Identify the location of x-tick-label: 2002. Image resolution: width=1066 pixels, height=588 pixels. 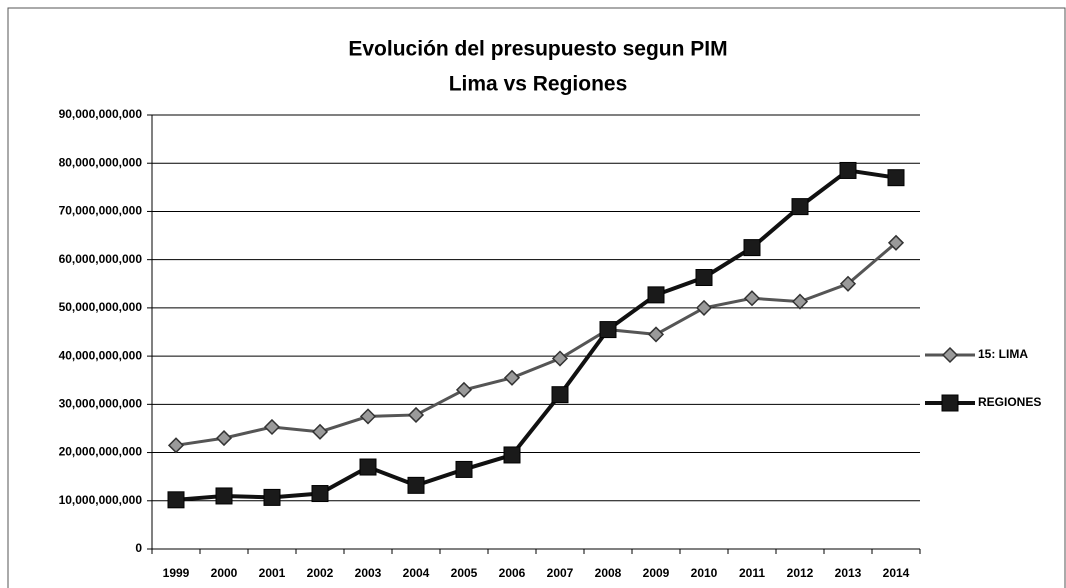
(320, 573).